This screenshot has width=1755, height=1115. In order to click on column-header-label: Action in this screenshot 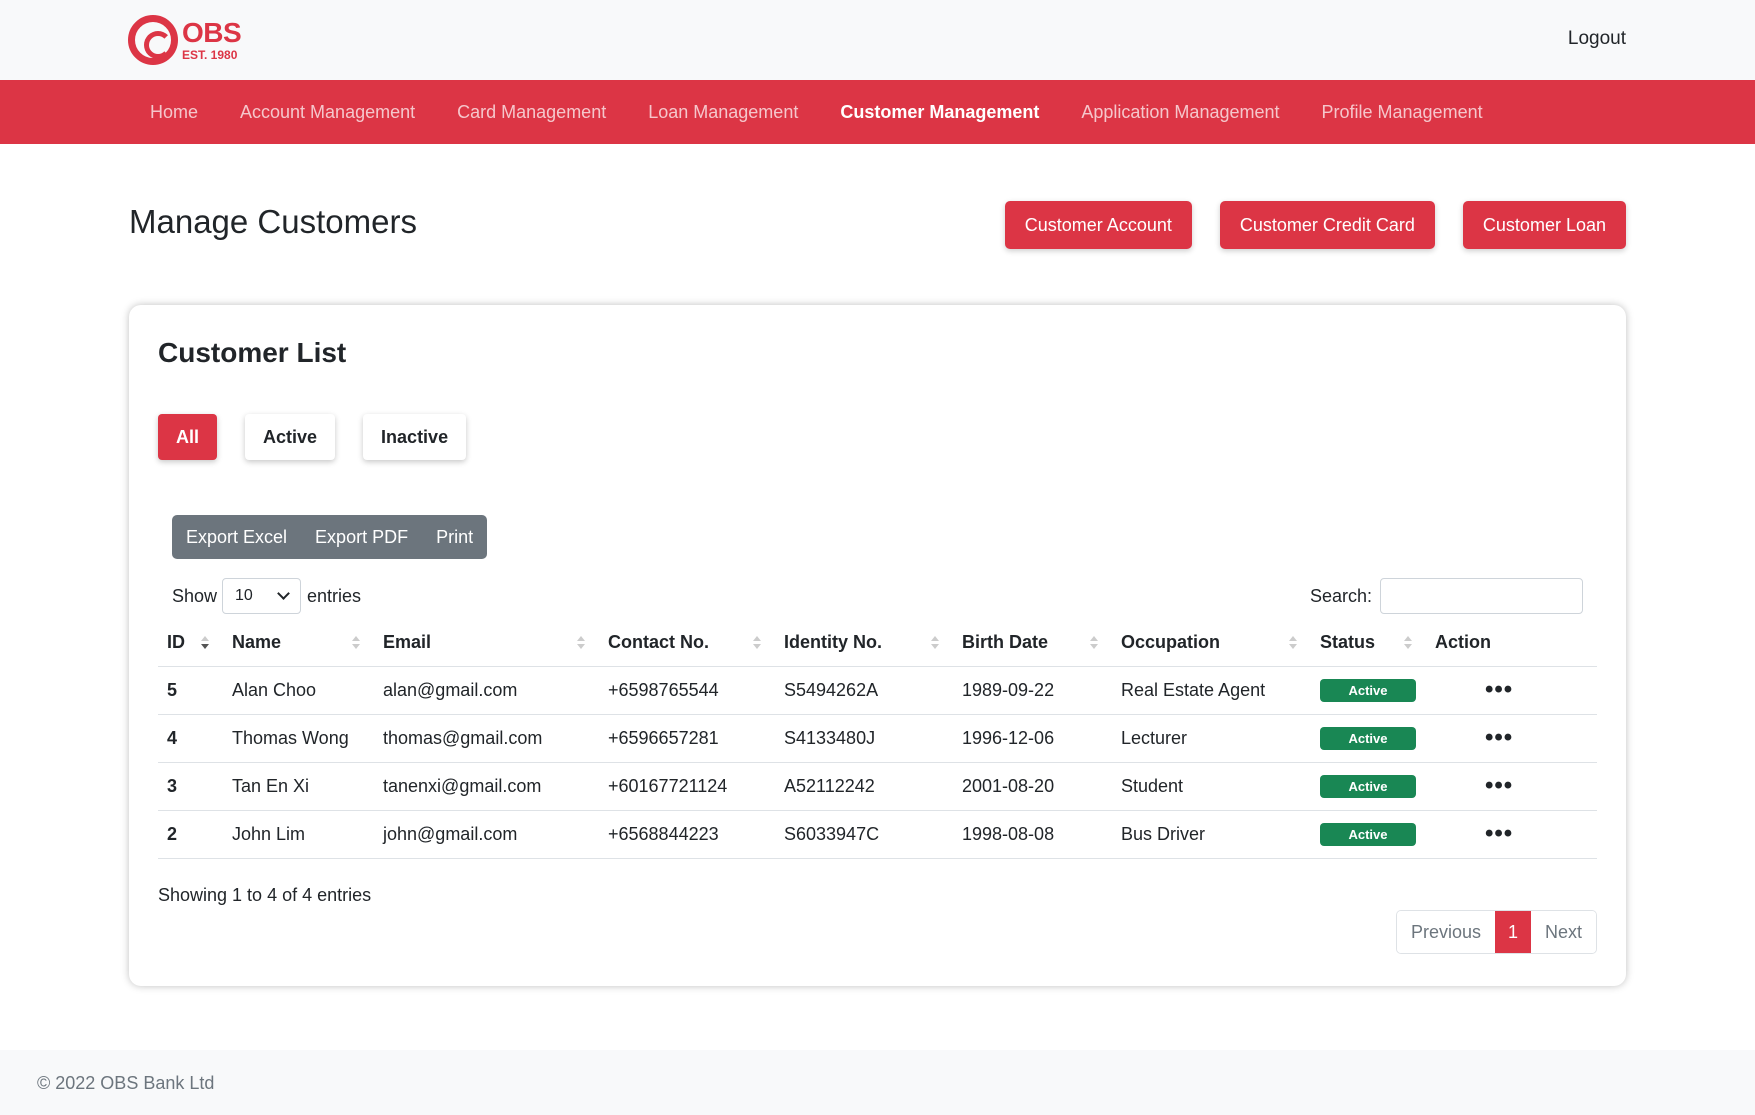, I will do `click(1463, 642)`.